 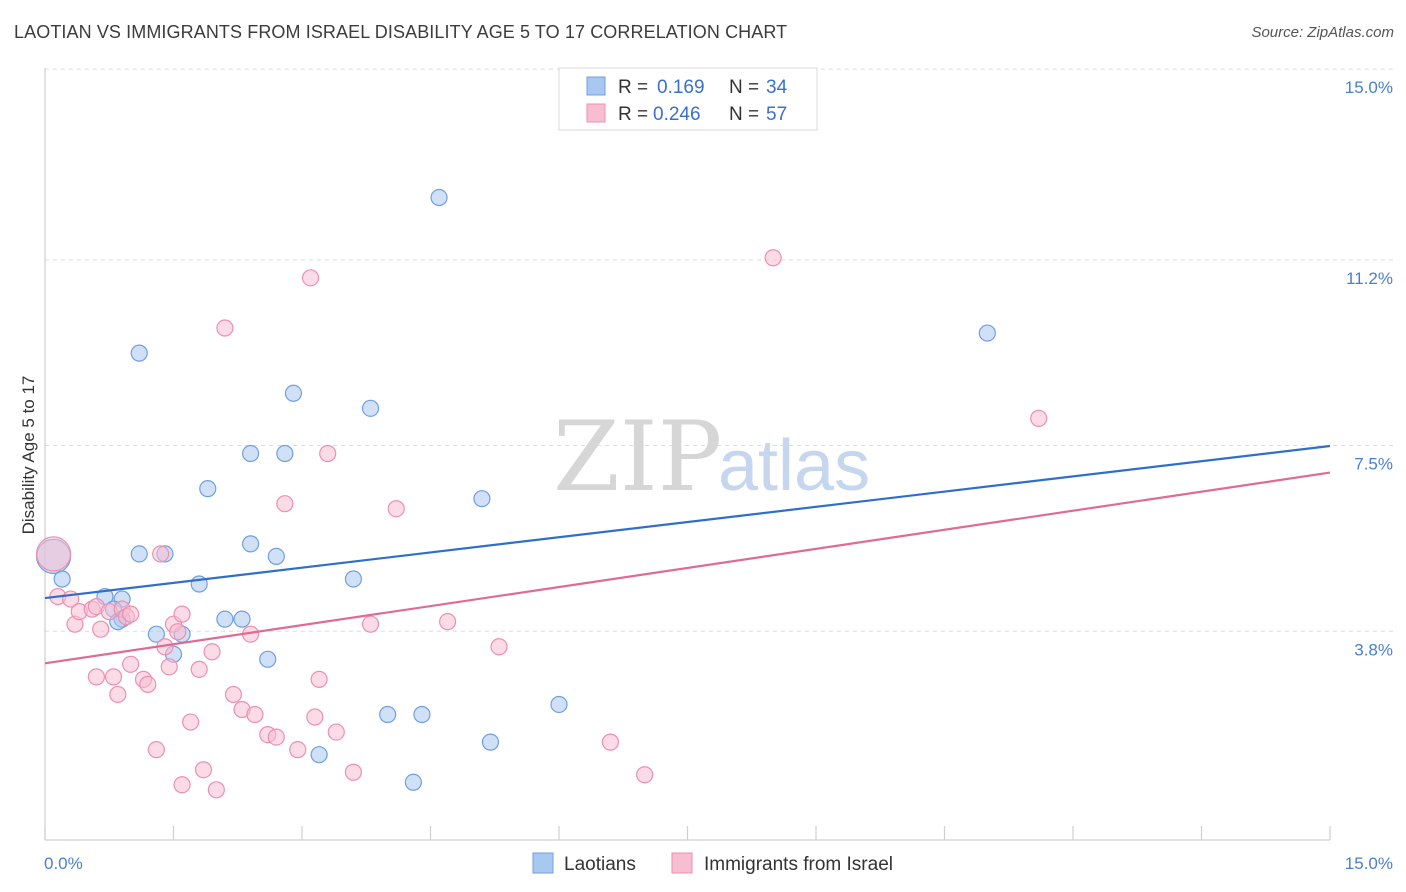 I want to click on legend-r-label-1: R =, so click(x=633, y=87).